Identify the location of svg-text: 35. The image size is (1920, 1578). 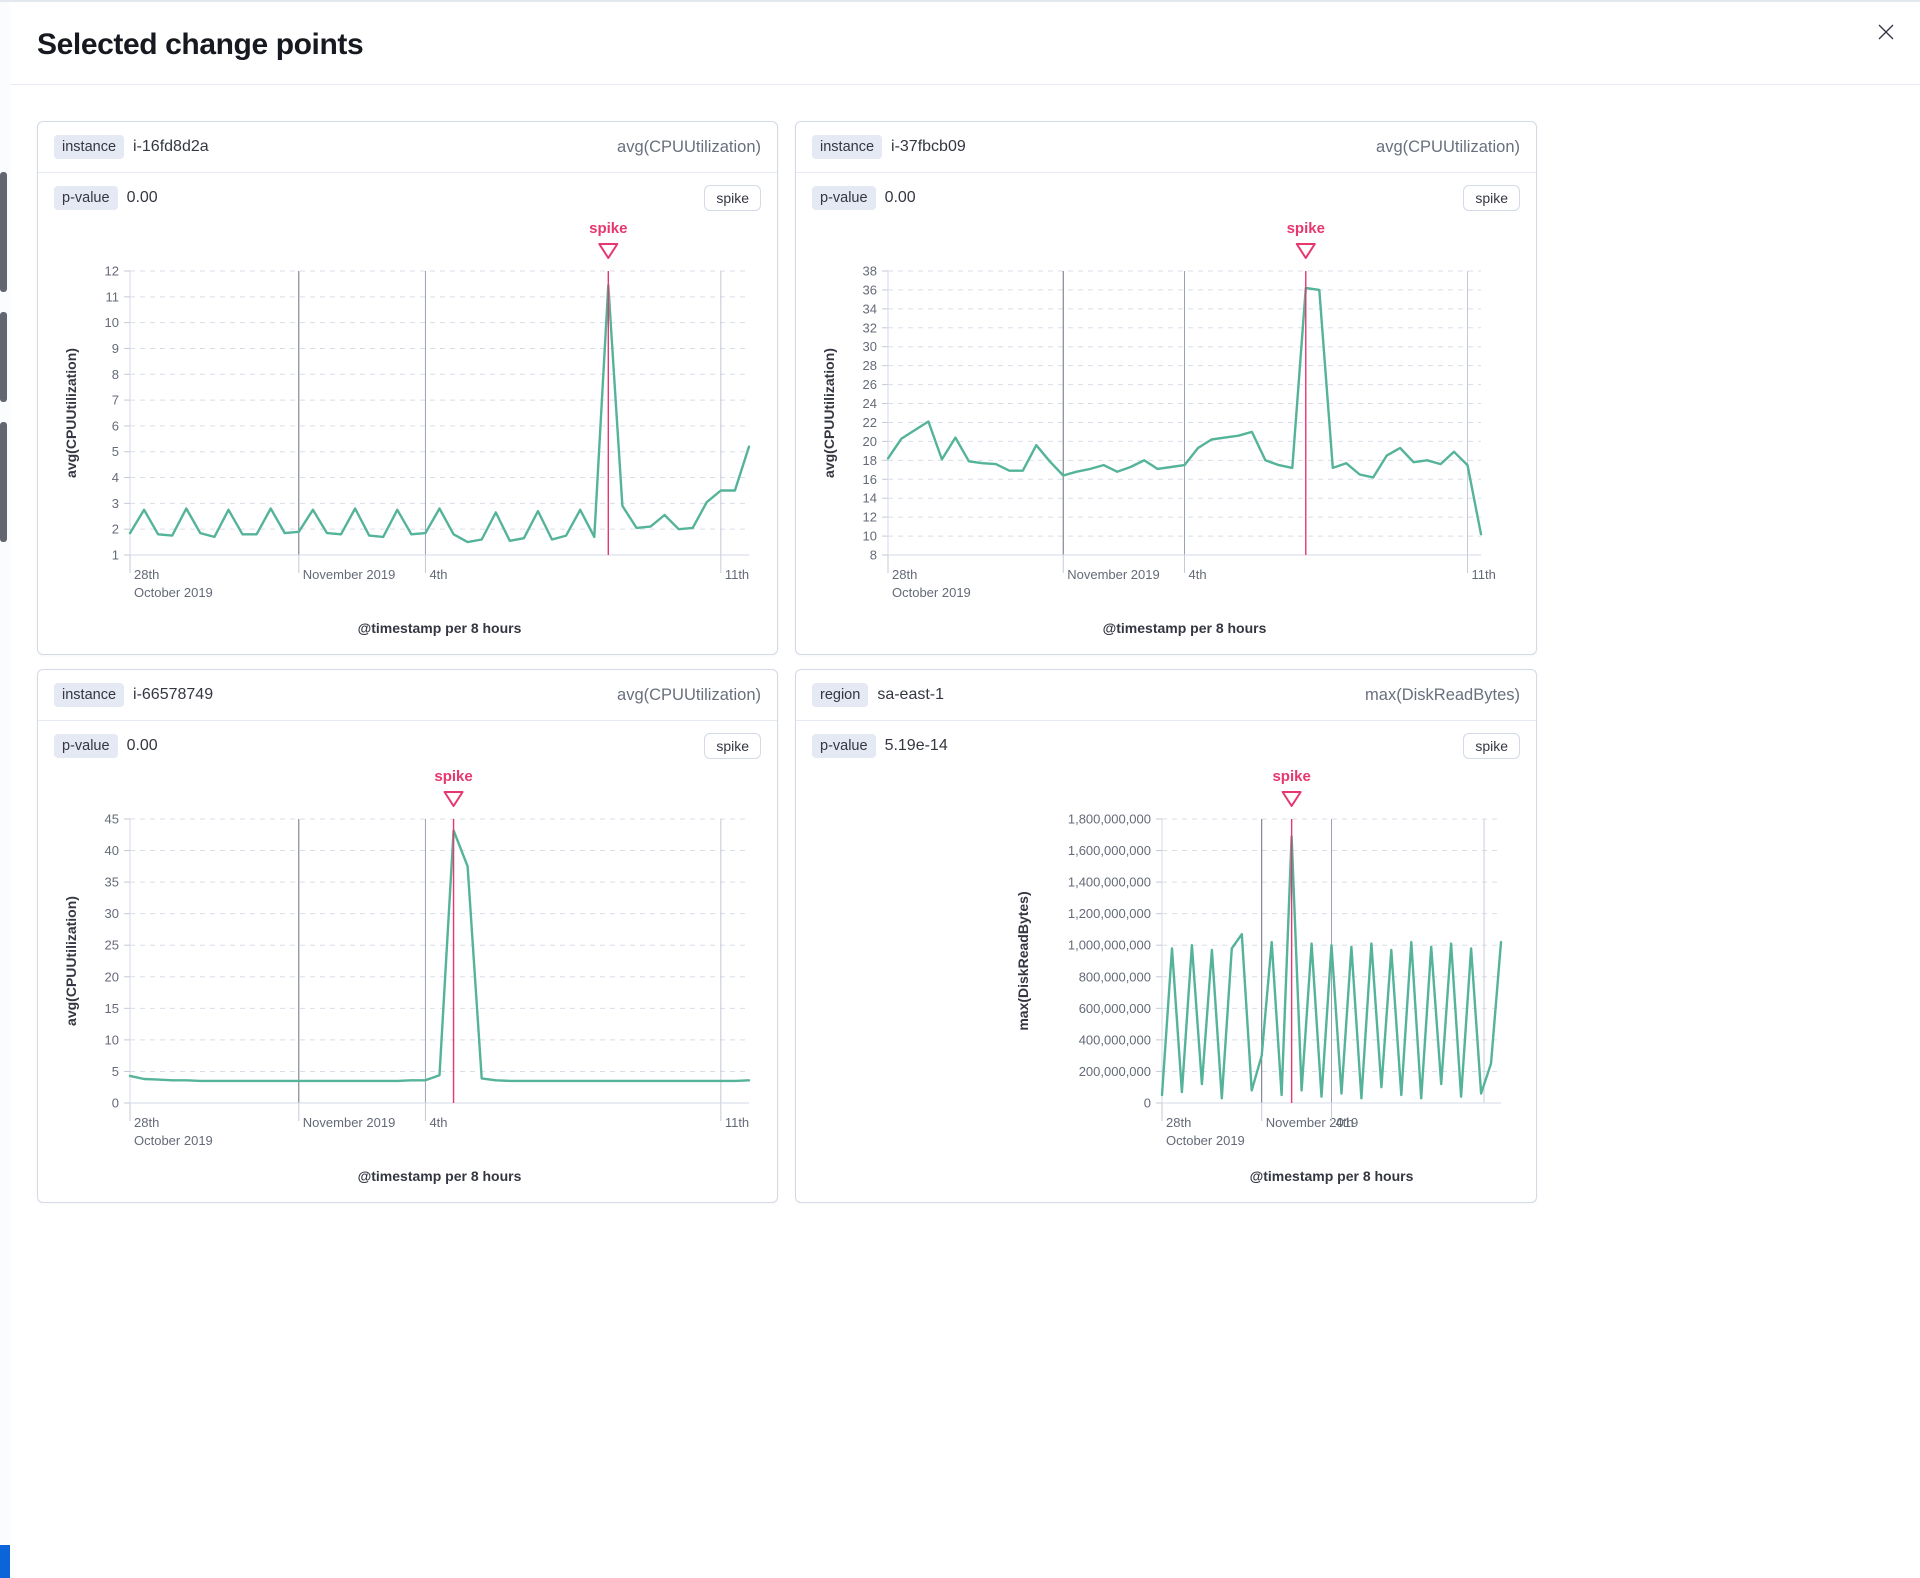
(112, 882).